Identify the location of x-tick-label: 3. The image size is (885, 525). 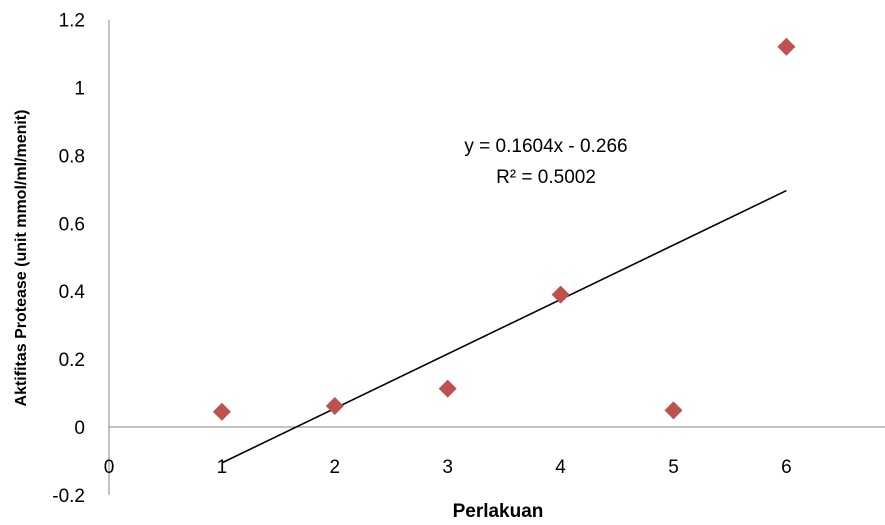
(447, 467).